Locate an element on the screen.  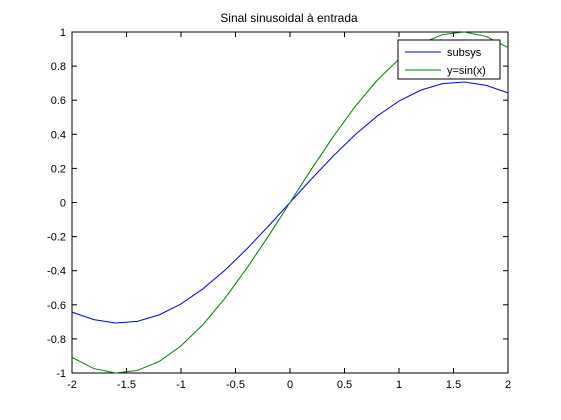
y-tick-label: 0 is located at coordinates (63, 204).